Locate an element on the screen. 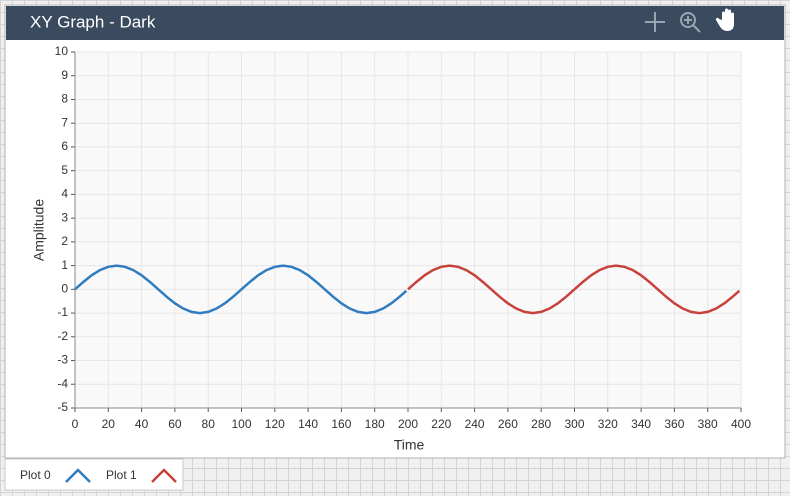  x-tick-label: 180 is located at coordinates (375, 424).